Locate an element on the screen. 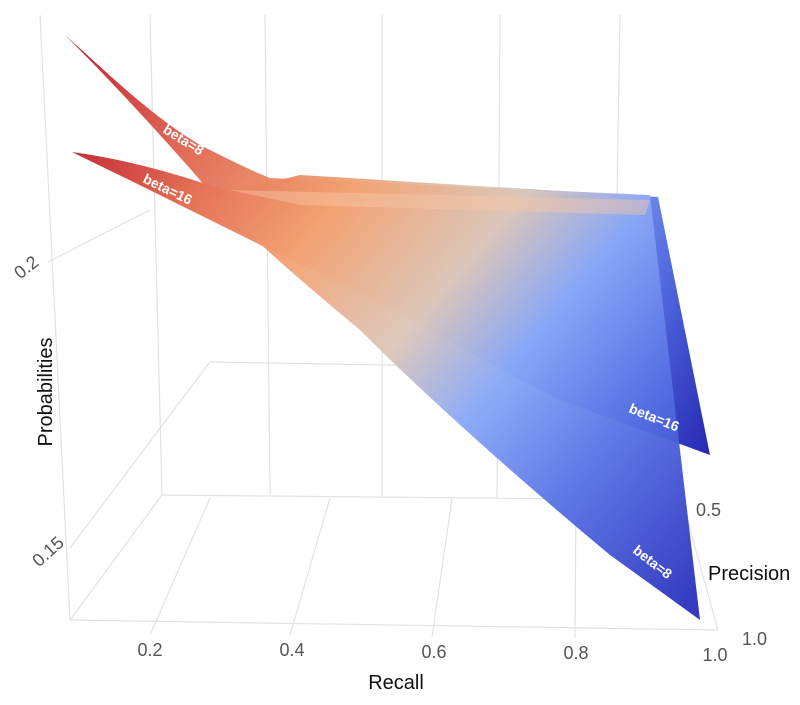  axis-title-recall: Recall is located at coordinates (396, 683).